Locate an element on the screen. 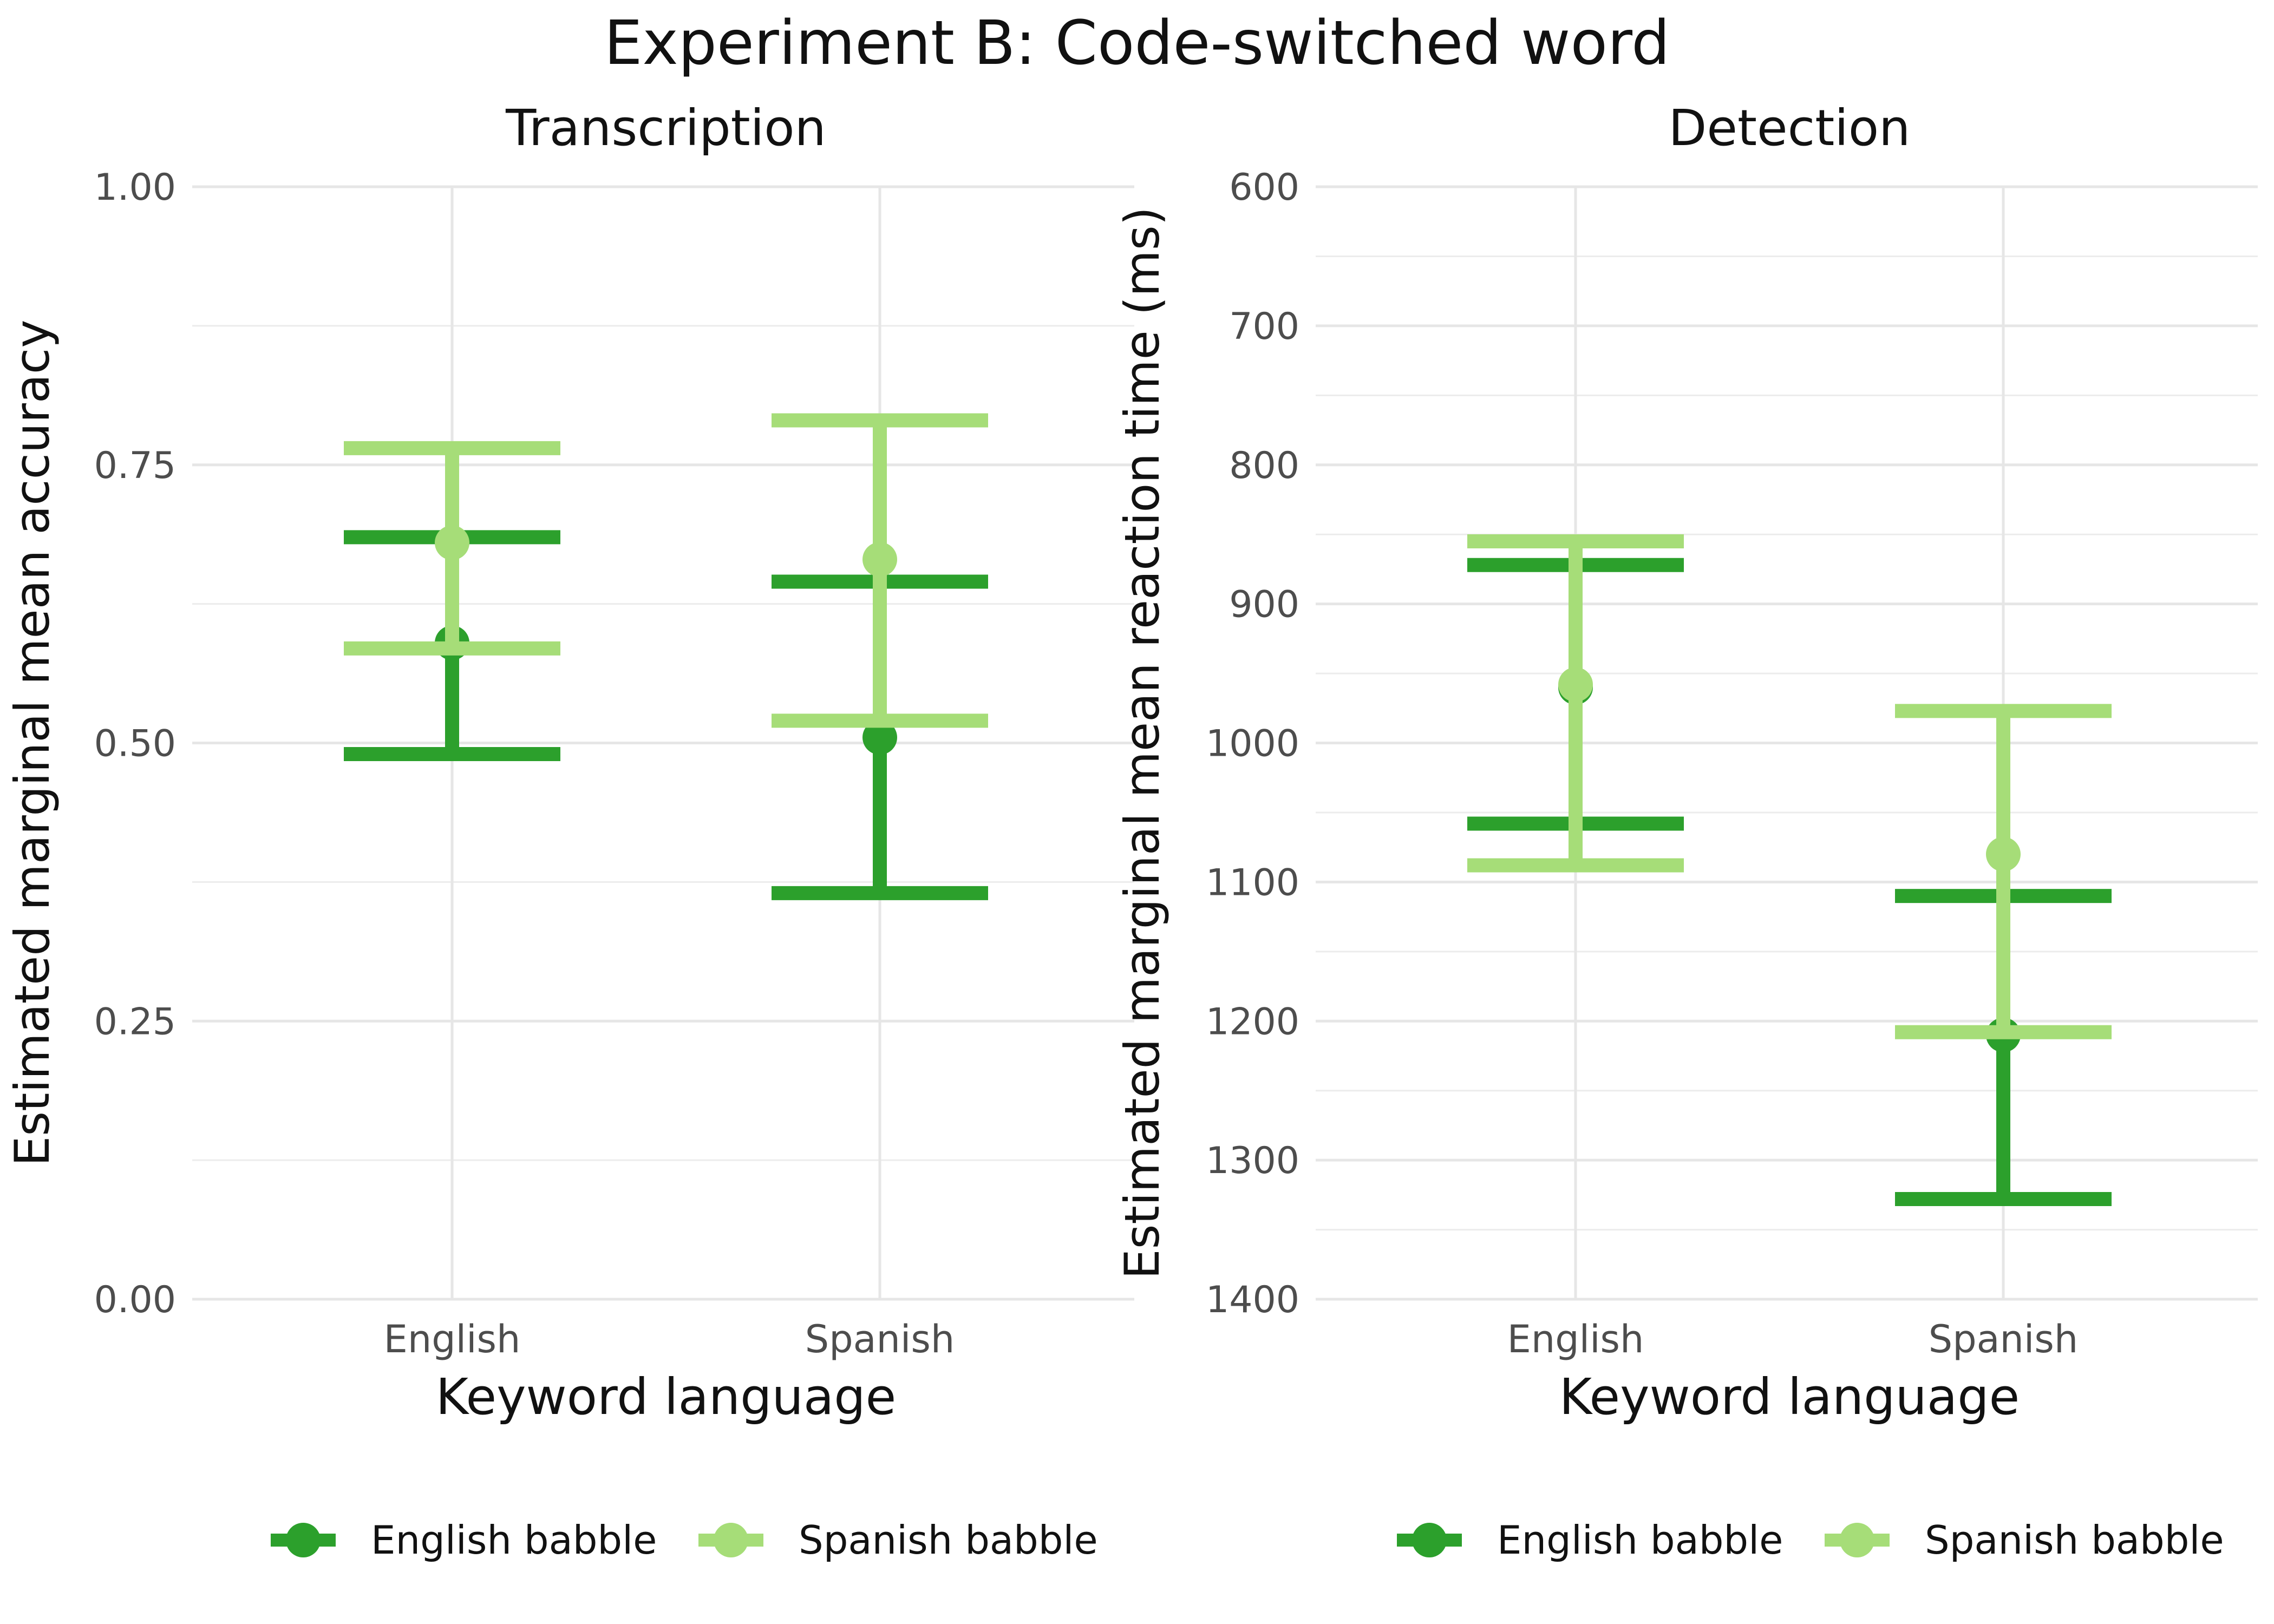  y-tick-label: 0.00 is located at coordinates (135, 1300).